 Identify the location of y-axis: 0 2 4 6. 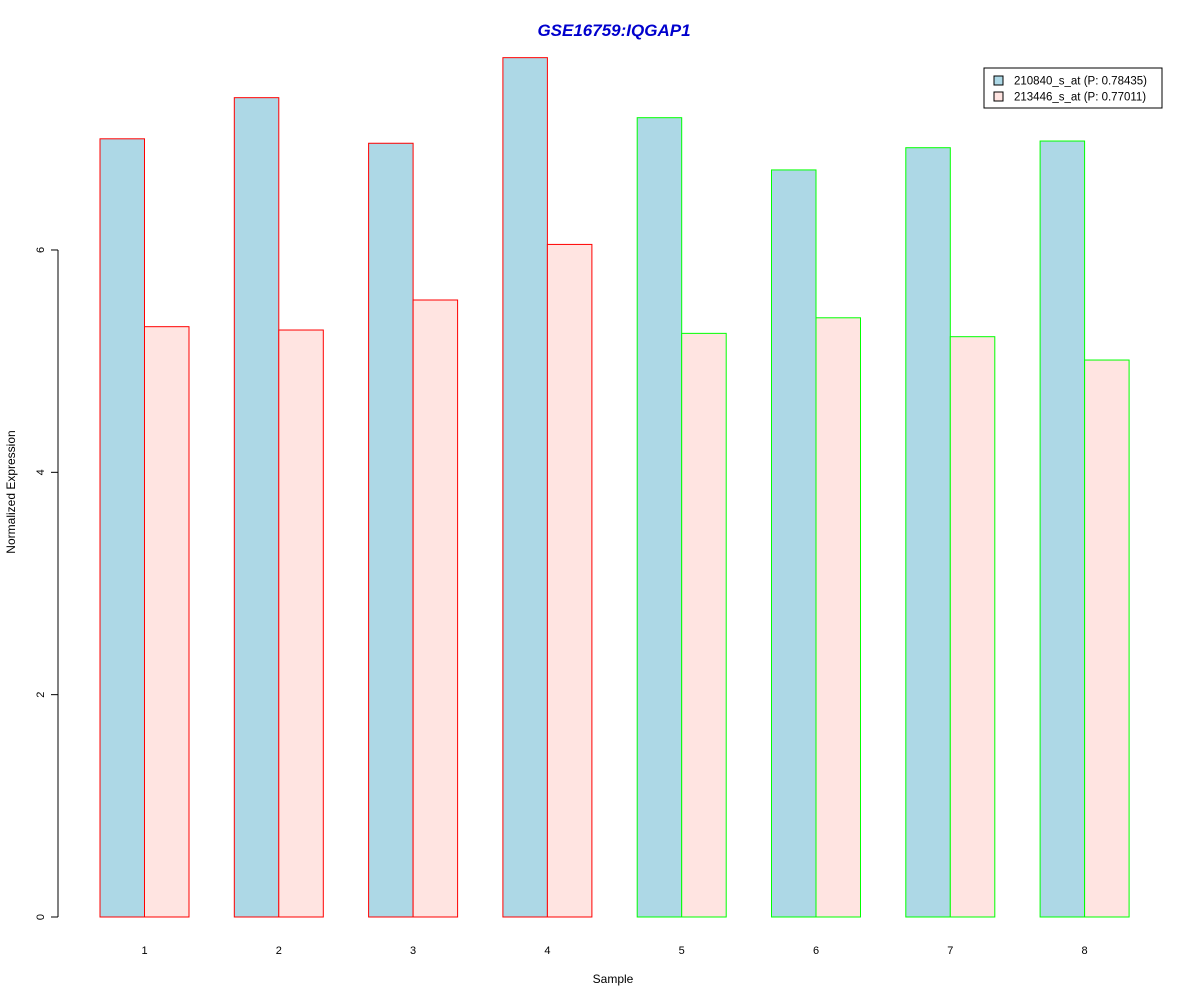
(47, 583).